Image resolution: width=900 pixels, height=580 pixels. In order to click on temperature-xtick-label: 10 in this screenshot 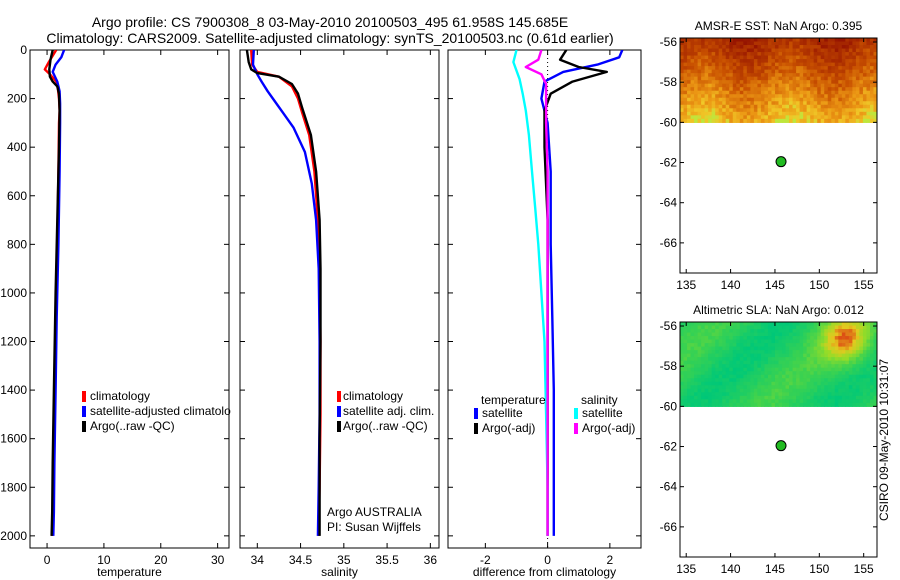, I will do `click(104, 560)`.